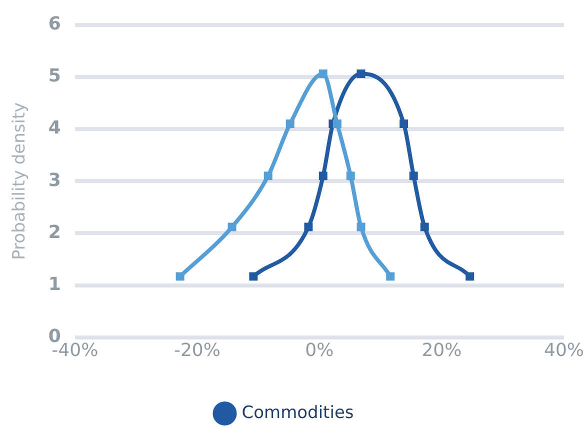 This screenshot has width=588, height=432. Describe the element at coordinates (20, 181) in the screenshot. I see `y-axis-title: Probability density` at that location.